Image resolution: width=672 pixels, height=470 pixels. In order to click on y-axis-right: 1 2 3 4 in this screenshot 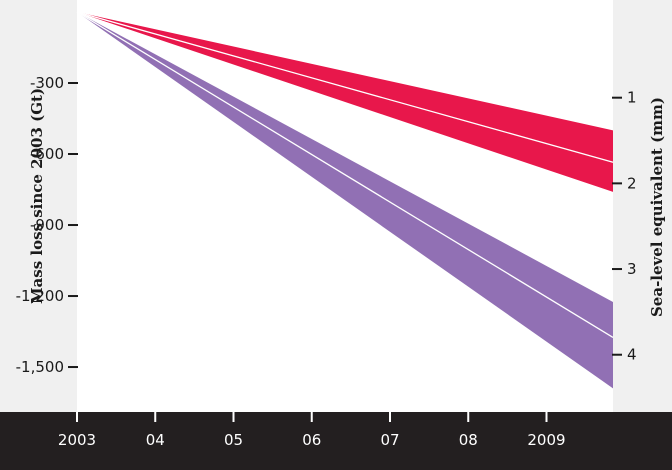, I will do `click(624, 226)`.